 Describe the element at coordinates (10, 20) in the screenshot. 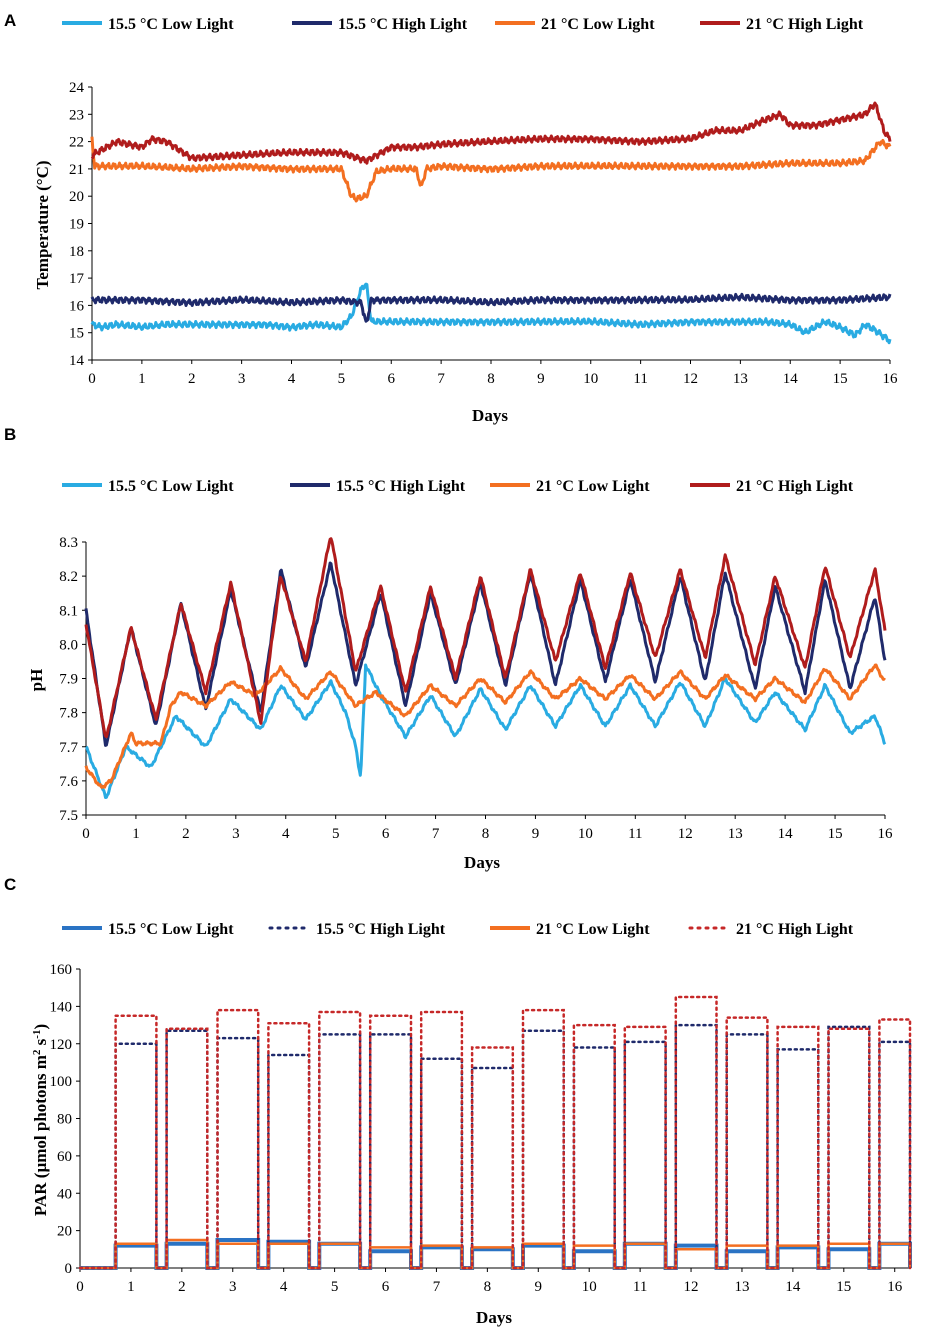

I see `panel-label-a: A` at that location.